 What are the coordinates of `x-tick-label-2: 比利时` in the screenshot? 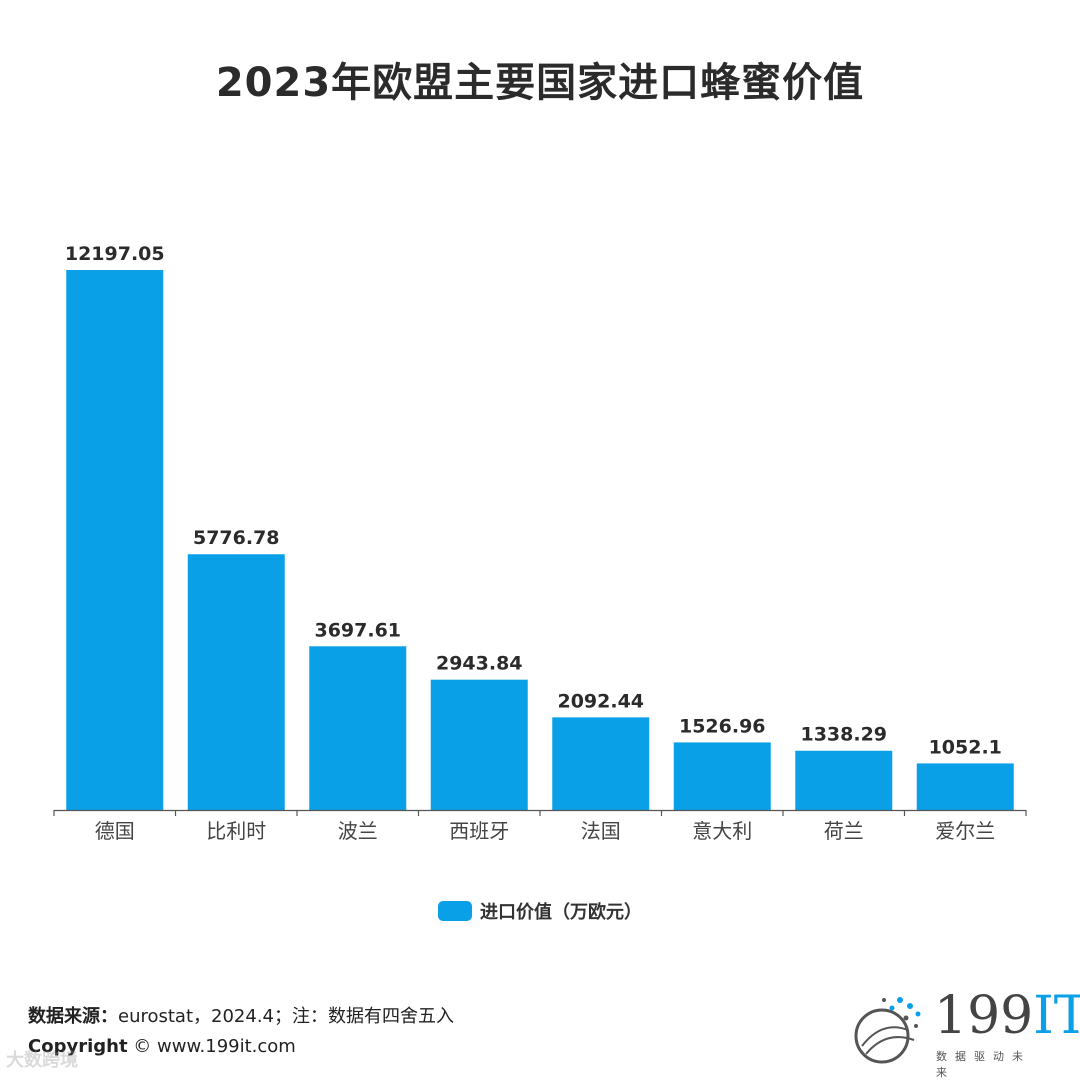 It's located at (236, 831).